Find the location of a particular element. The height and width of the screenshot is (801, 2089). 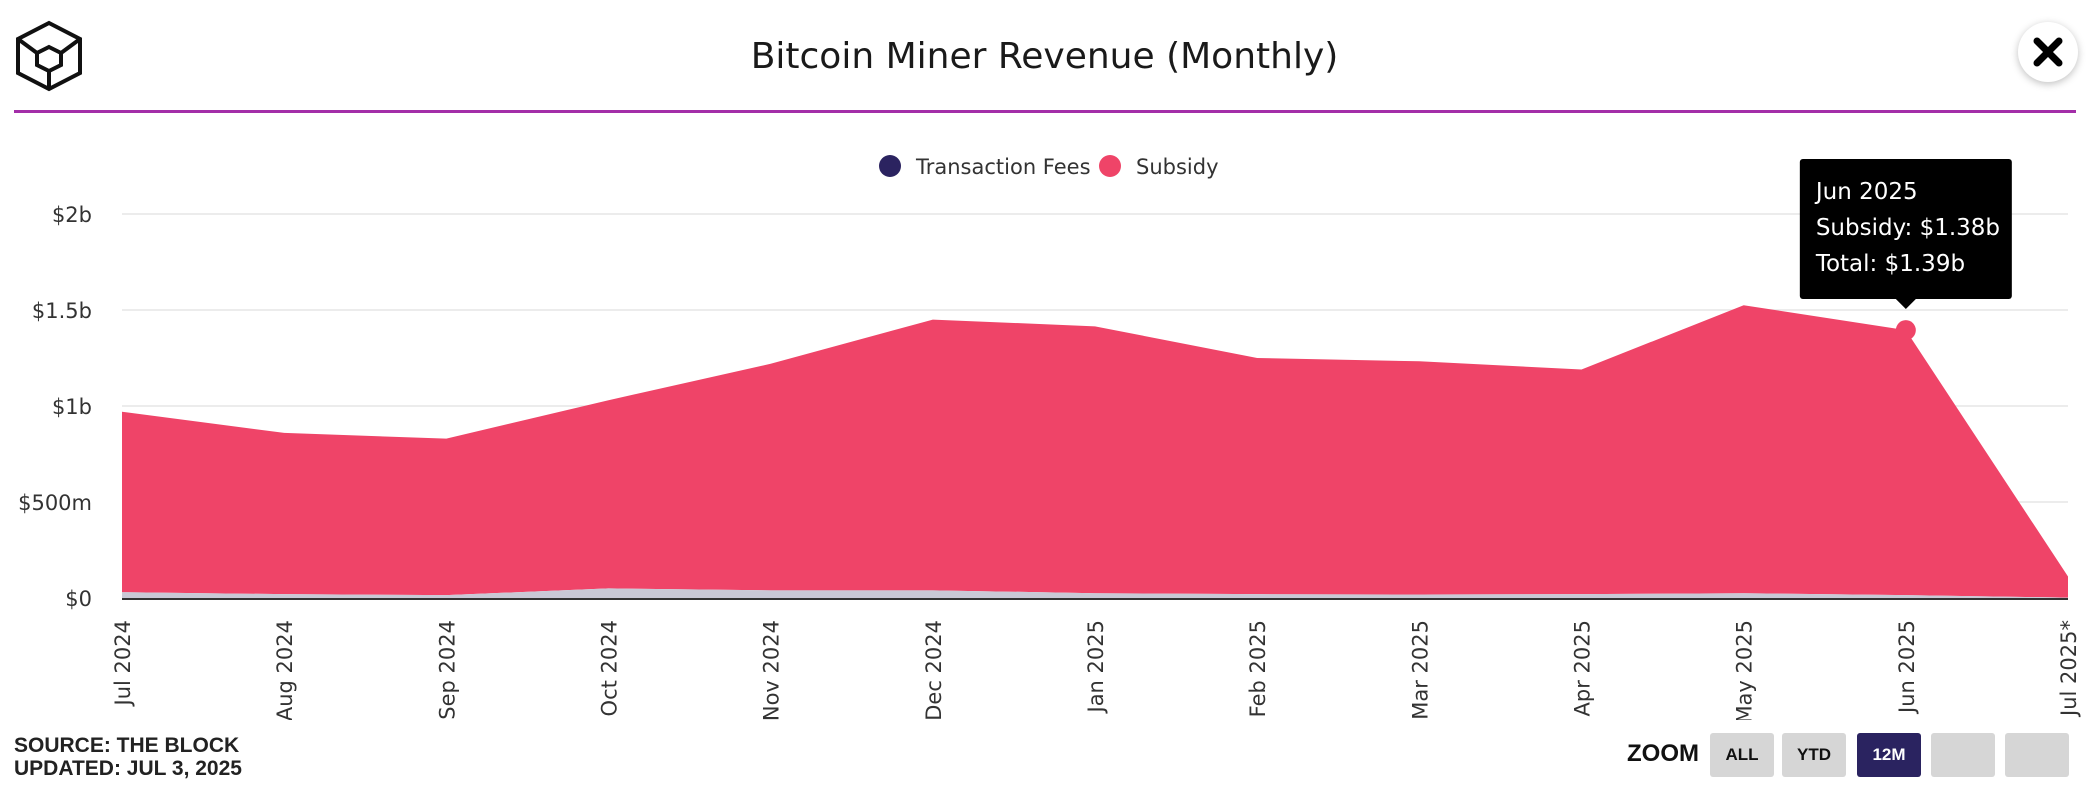

x-tick-label-12: Jul 2025* is located at coordinates (2069, 669).